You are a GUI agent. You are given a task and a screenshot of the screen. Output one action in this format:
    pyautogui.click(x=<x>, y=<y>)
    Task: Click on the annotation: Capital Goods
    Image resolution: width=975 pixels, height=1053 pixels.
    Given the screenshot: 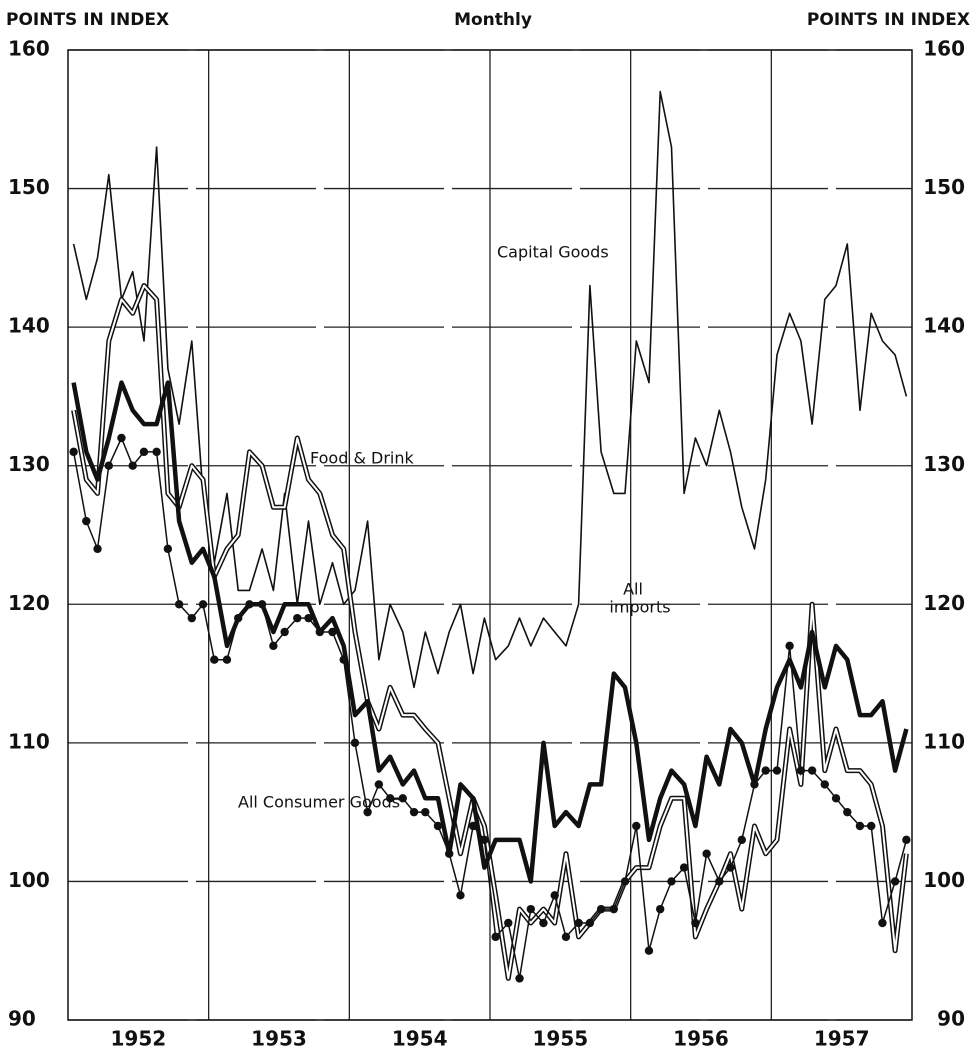 What is the action you would take?
    pyautogui.click(x=553, y=252)
    